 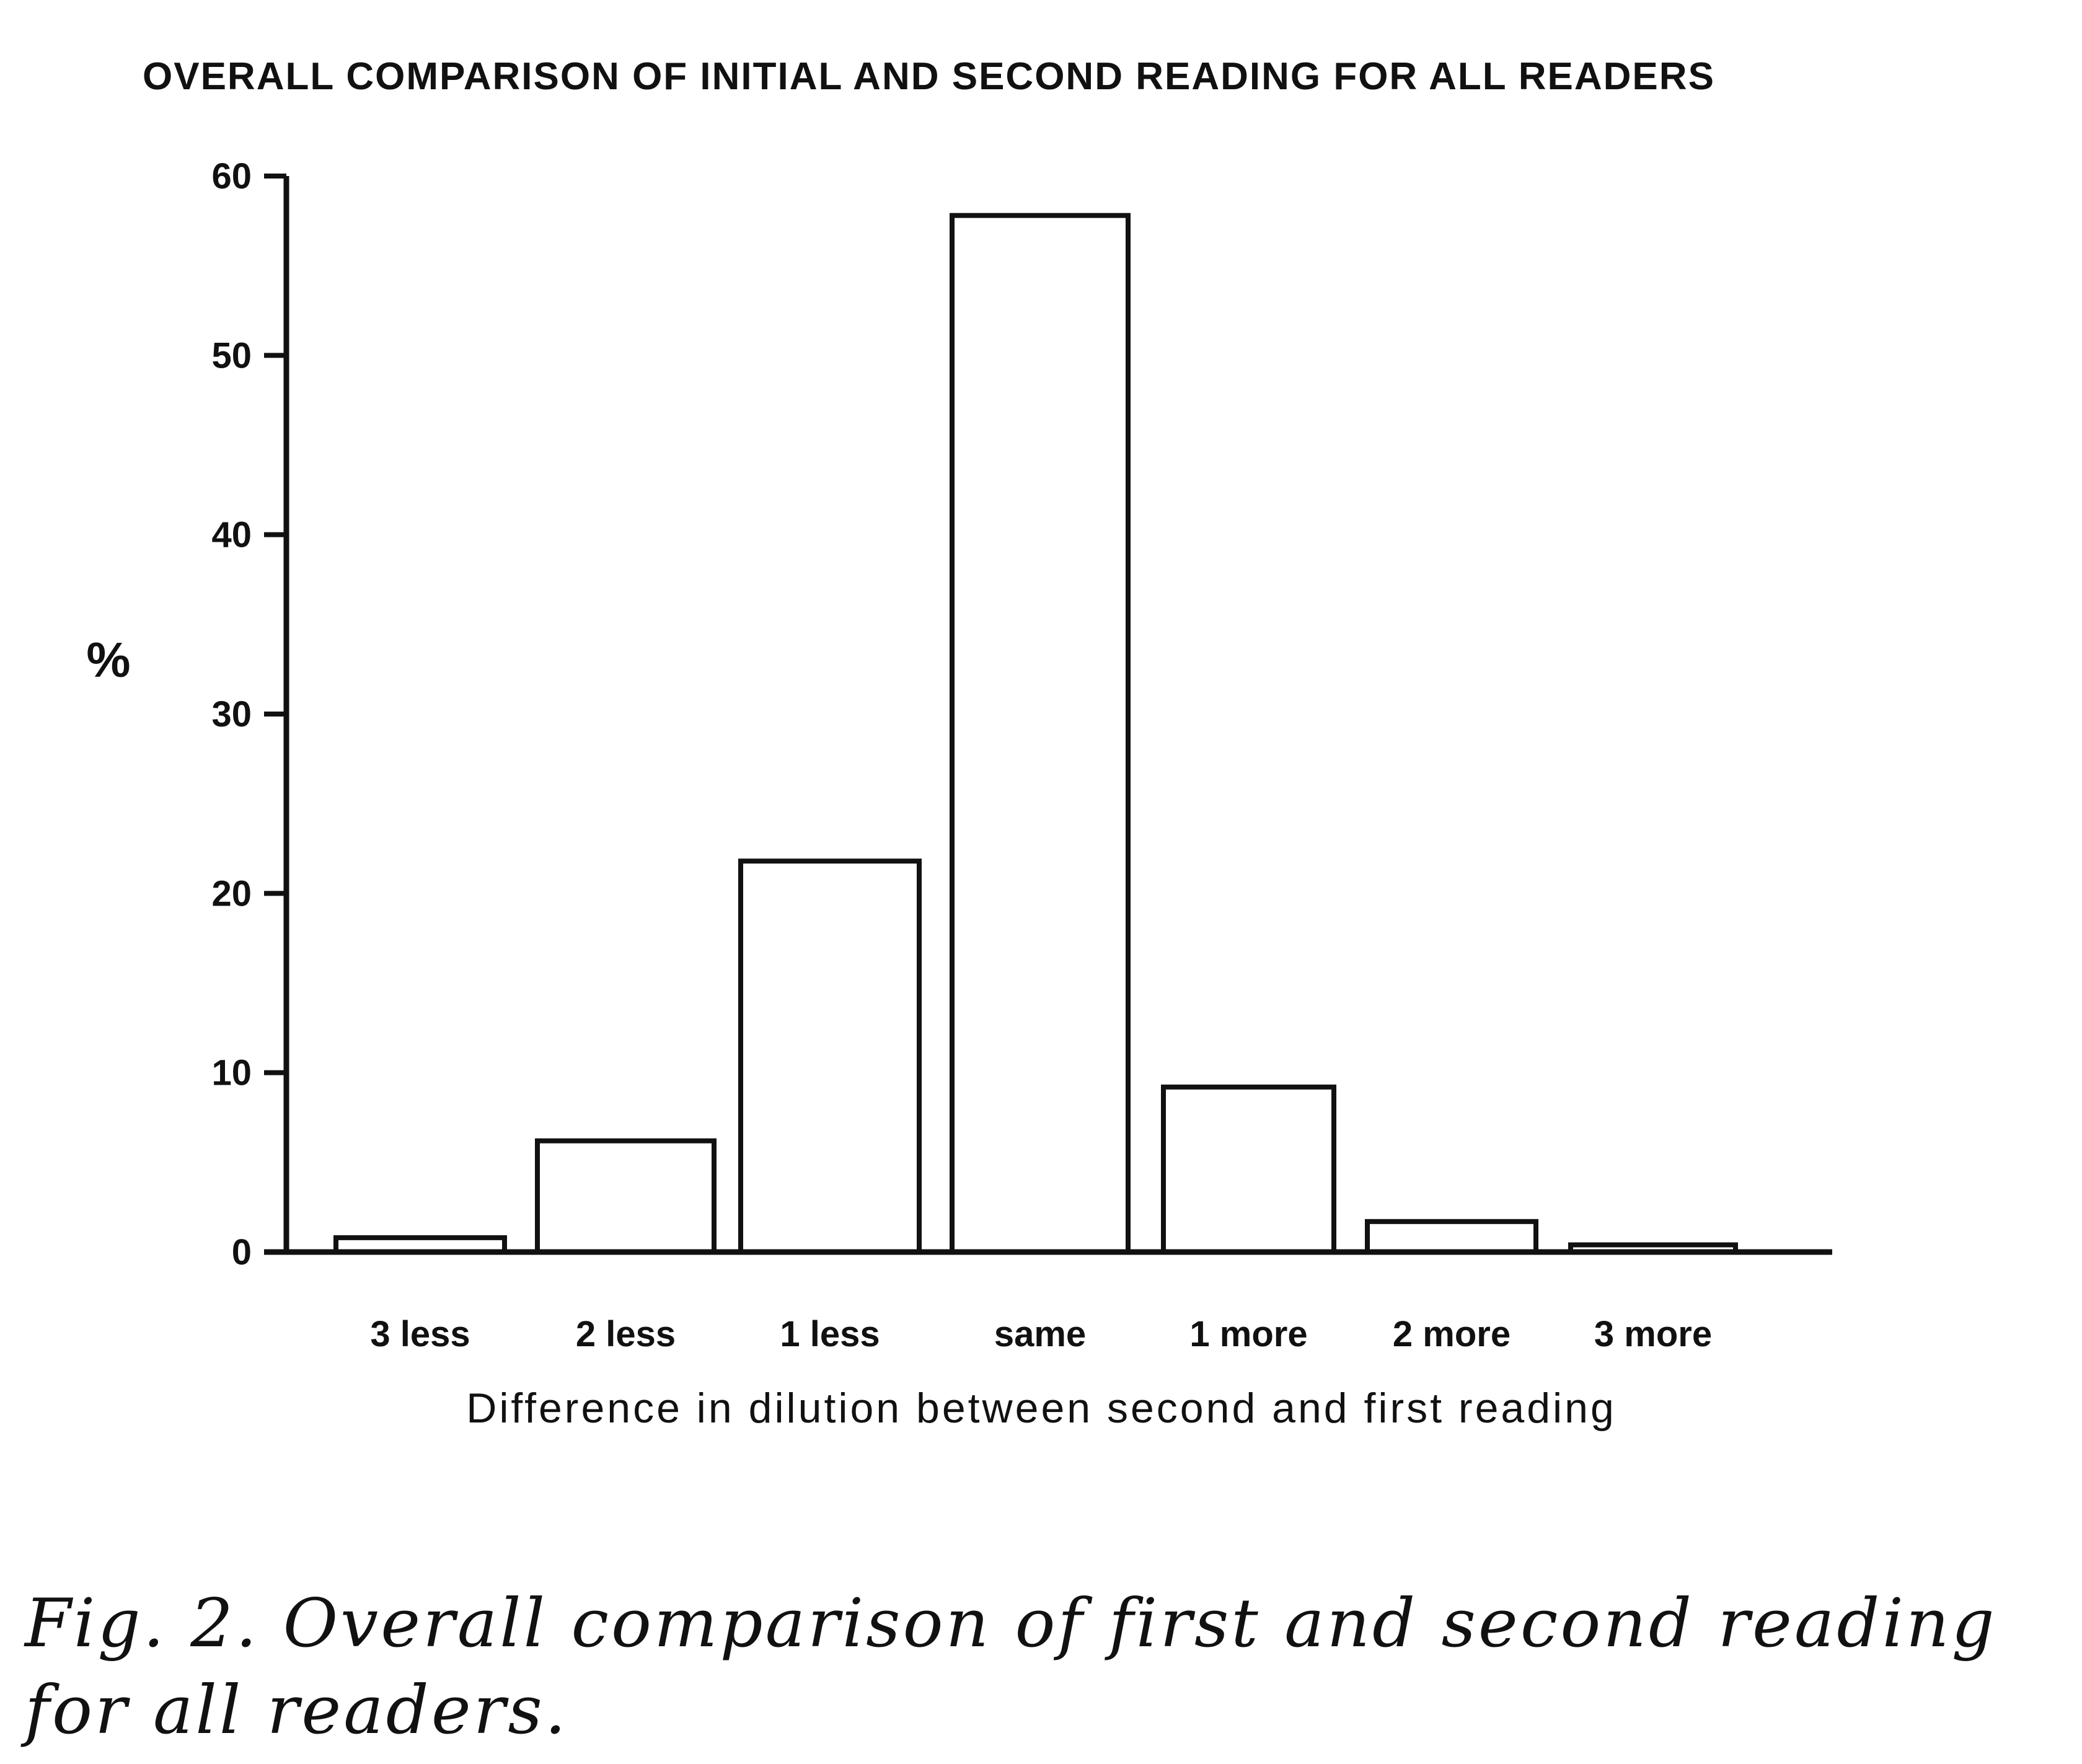 What do you see at coordinates (420, 1334) in the screenshot?
I see `x-tick-label: 3 less` at bounding box center [420, 1334].